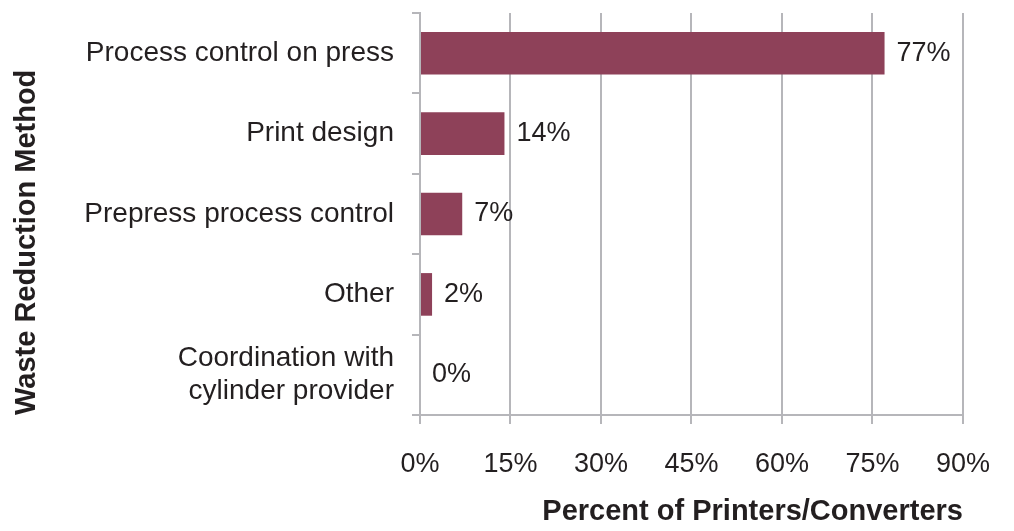 The width and height of the screenshot is (1014, 531). Describe the element at coordinates (25, 242) in the screenshot. I see `y-axis-title: Waste Reduction Method` at that location.